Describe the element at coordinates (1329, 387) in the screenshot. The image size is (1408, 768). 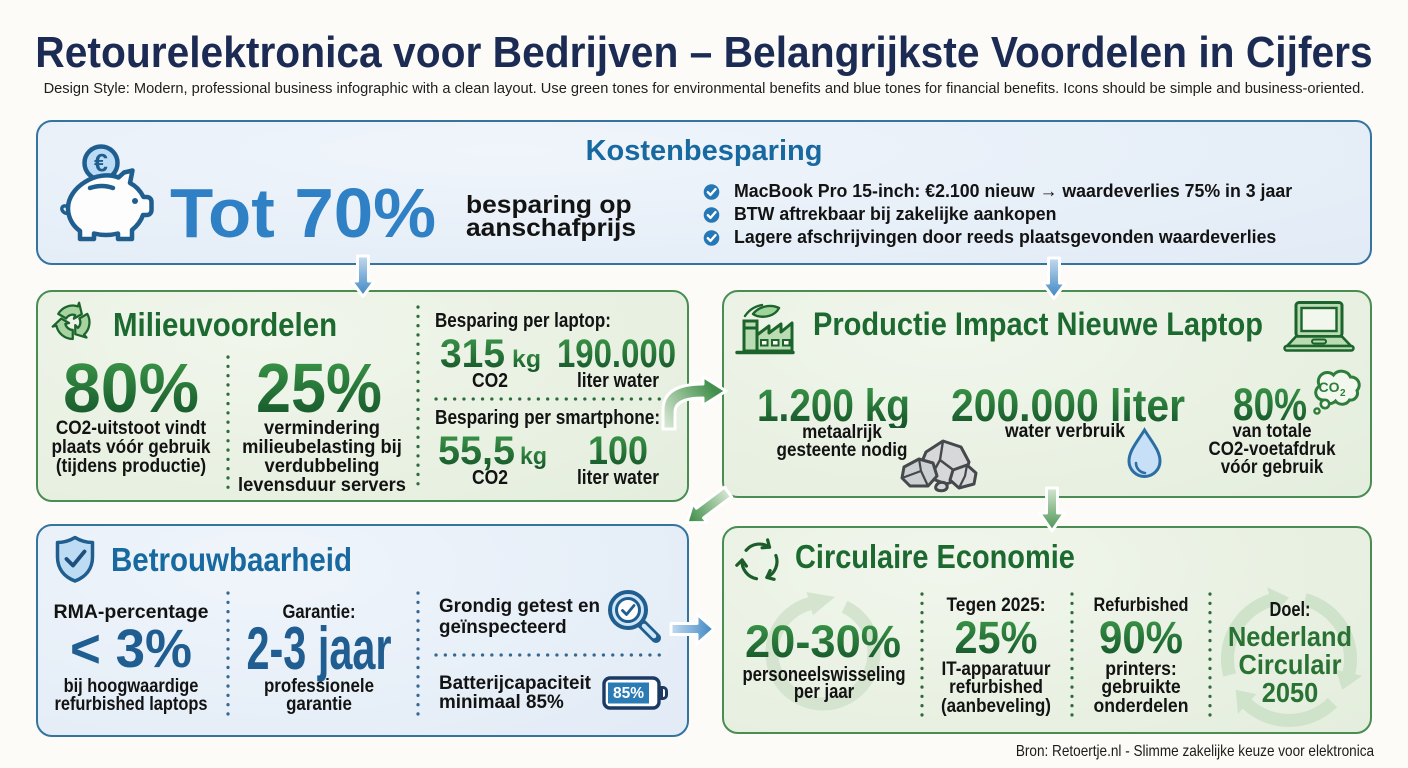
I see `svg-text: CO` at that location.